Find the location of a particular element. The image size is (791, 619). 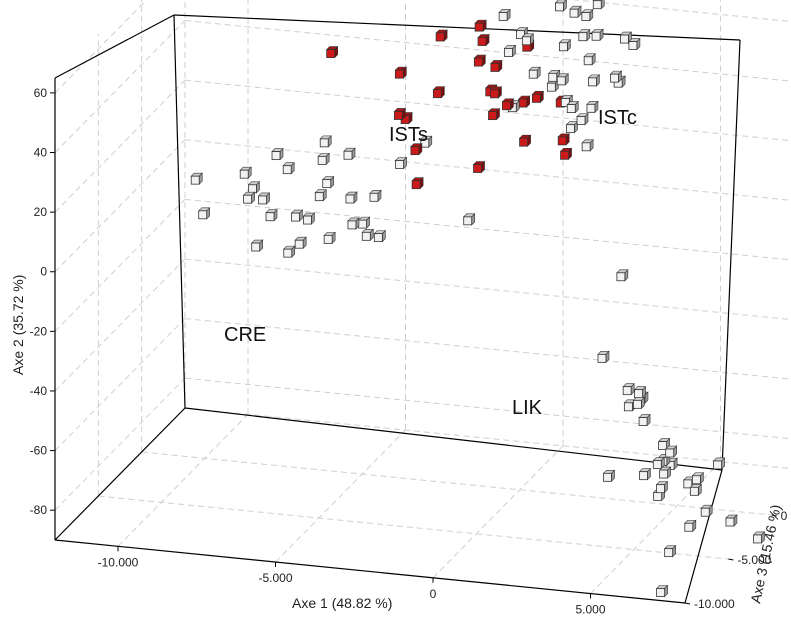

y-tick-label: 0 is located at coordinates (43, 272).